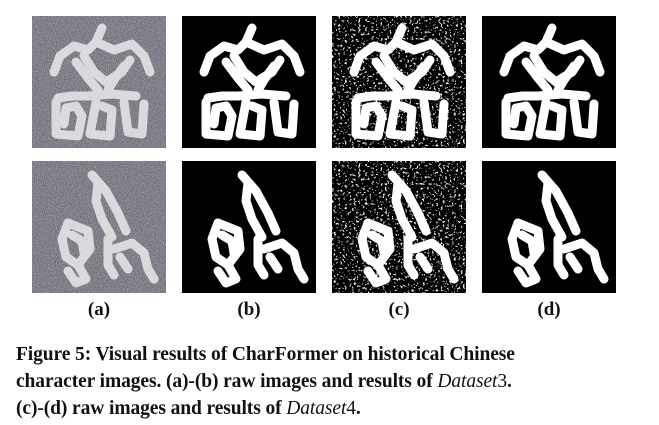 The width and height of the screenshot is (659, 425). I want to click on panel-b-top, so click(249, 82).